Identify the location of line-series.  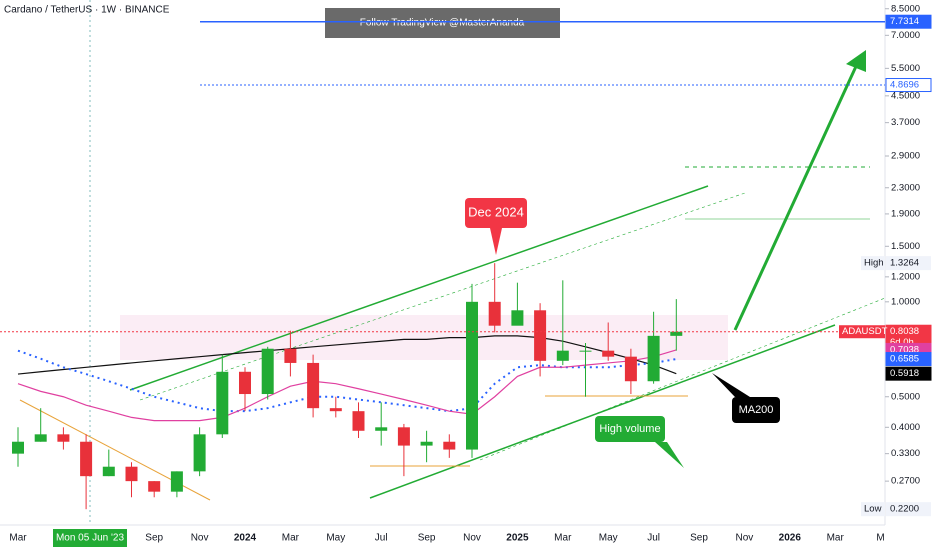
(347, 385).